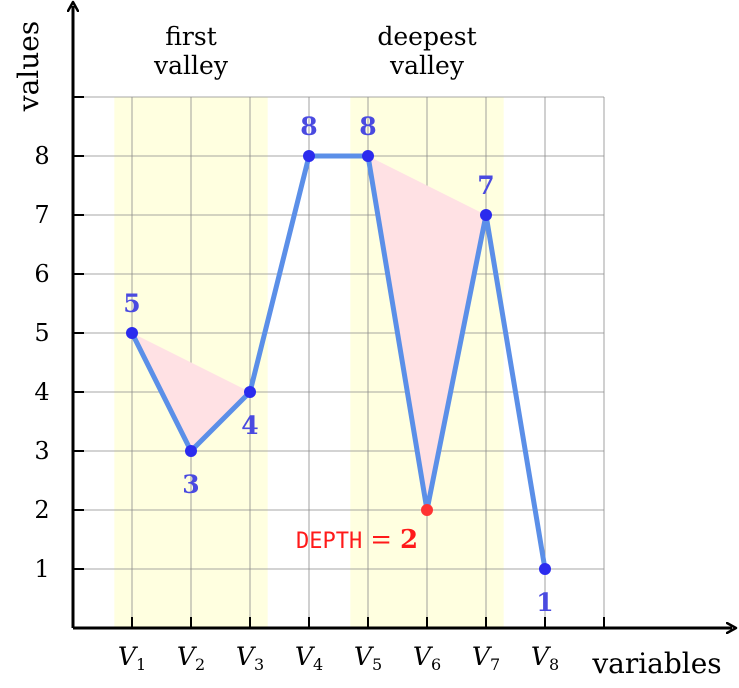 The width and height of the screenshot is (739, 688). I want to click on region-label-2-line-2: valley, so click(427, 65).